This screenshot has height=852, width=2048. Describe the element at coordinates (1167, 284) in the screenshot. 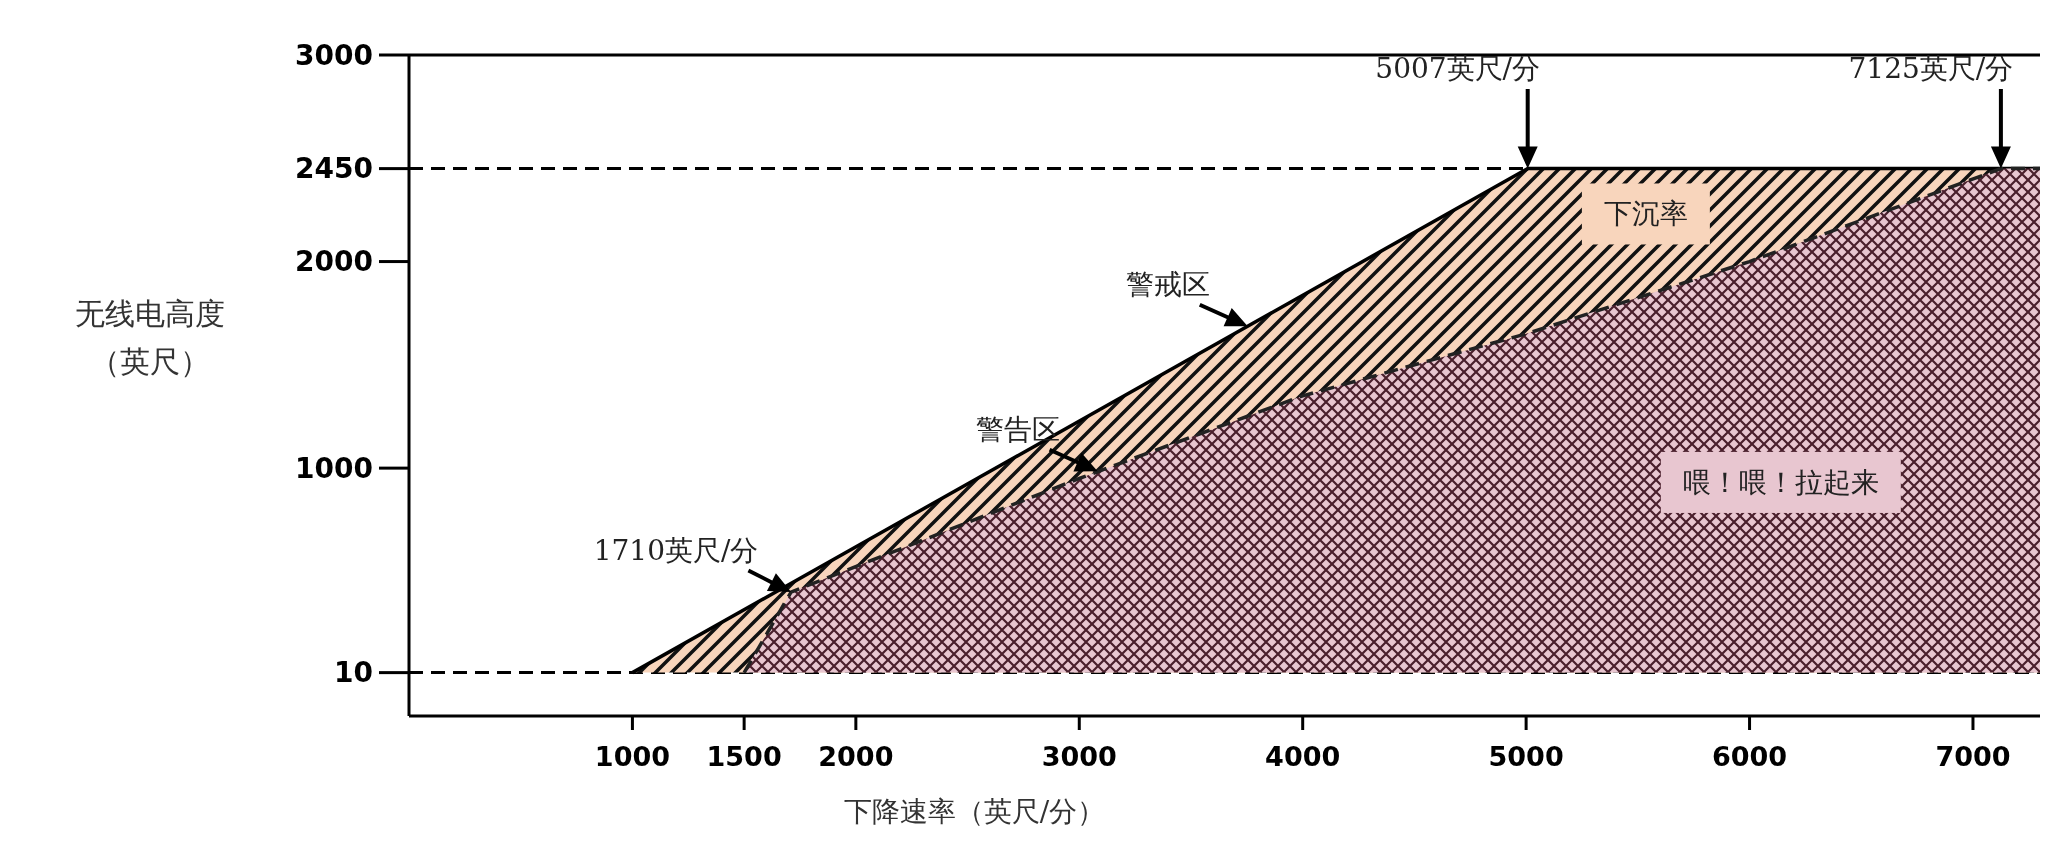

I see `annotation: 警戒区` at that location.